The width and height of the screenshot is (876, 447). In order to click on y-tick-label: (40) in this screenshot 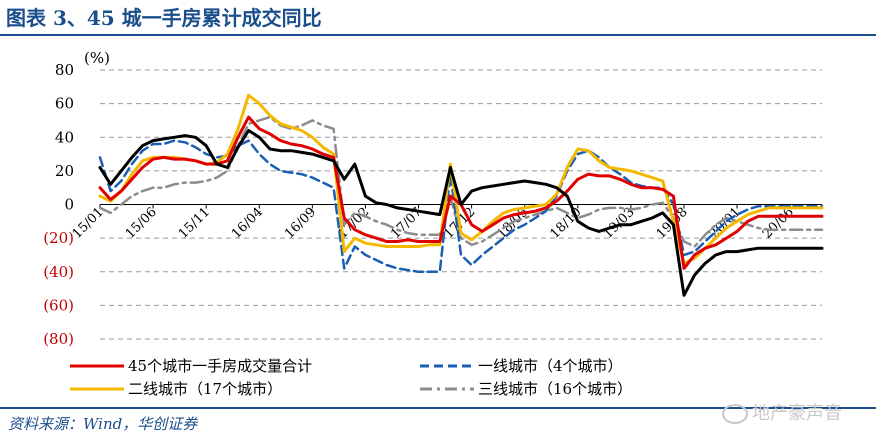, I will do `click(58, 272)`.